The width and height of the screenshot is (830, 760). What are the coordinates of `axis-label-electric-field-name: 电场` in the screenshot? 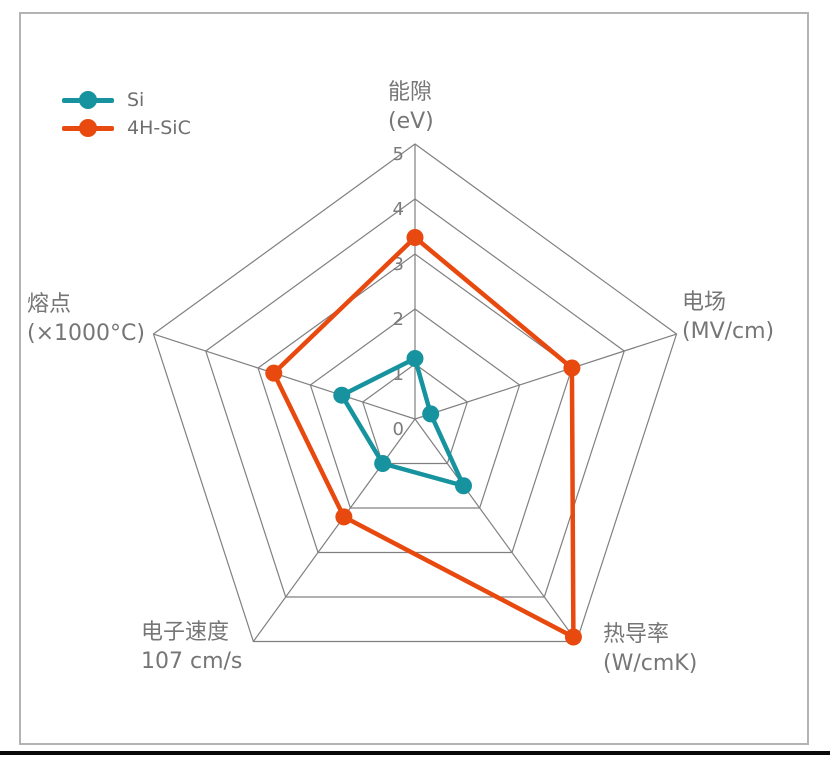 It's located at (704, 302).